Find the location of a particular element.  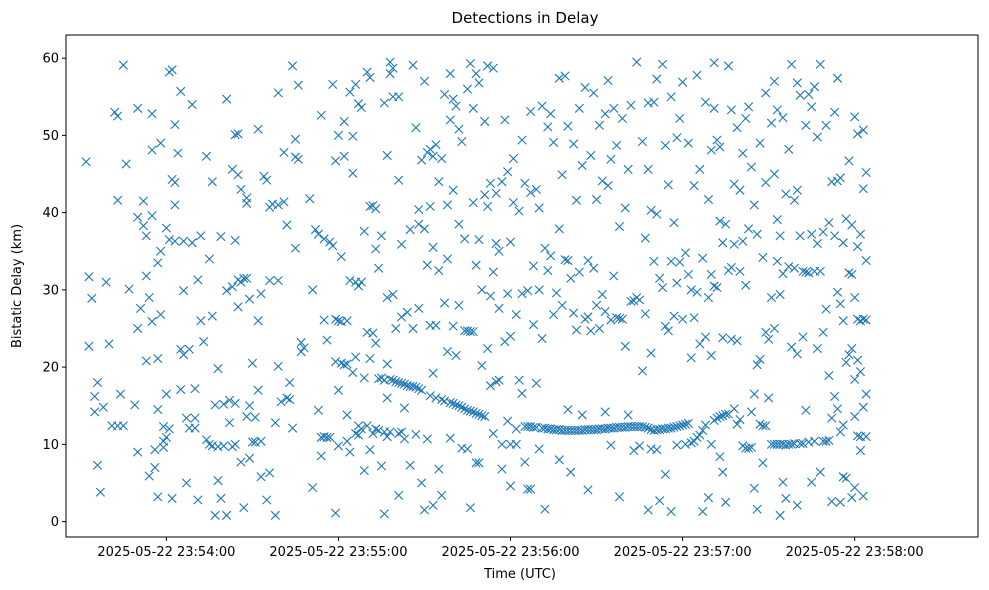

x-tick-label: 2025-05-22 23:56:00 is located at coordinates (510, 552).